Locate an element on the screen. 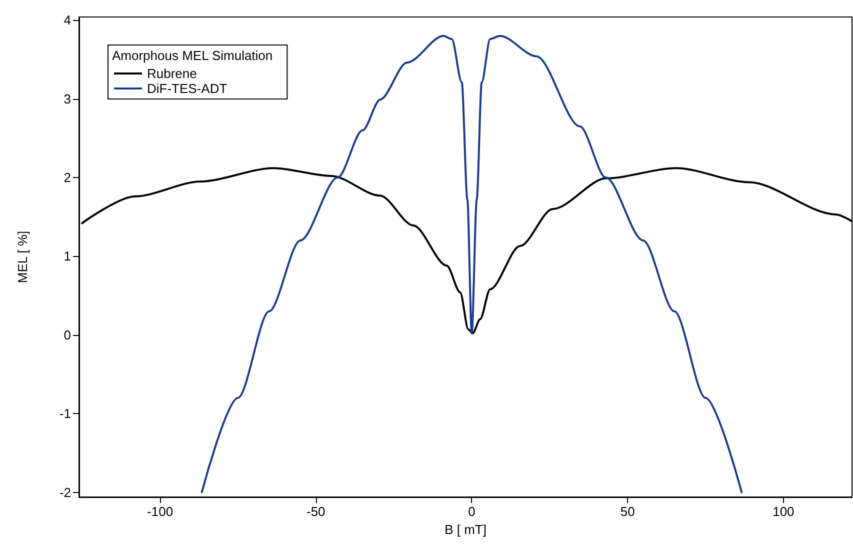 This screenshot has width=853, height=551. x-tick-label: -50 is located at coordinates (316, 511).